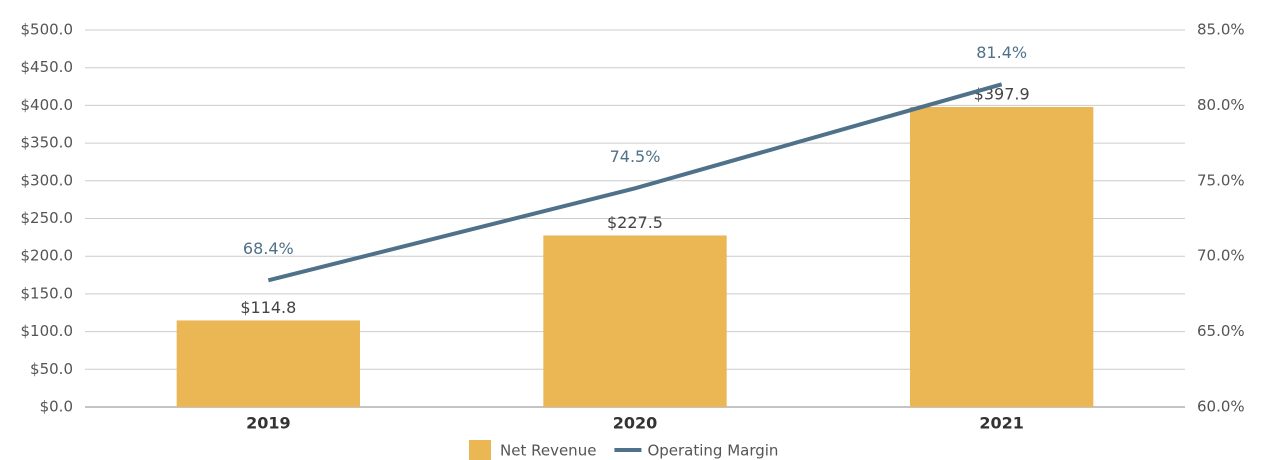 Image resolution: width=1261 pixels, height=460 pixels. Describe the element at coordinates (480, 450) in the screenshot. I see `legend-swatch` at that location.